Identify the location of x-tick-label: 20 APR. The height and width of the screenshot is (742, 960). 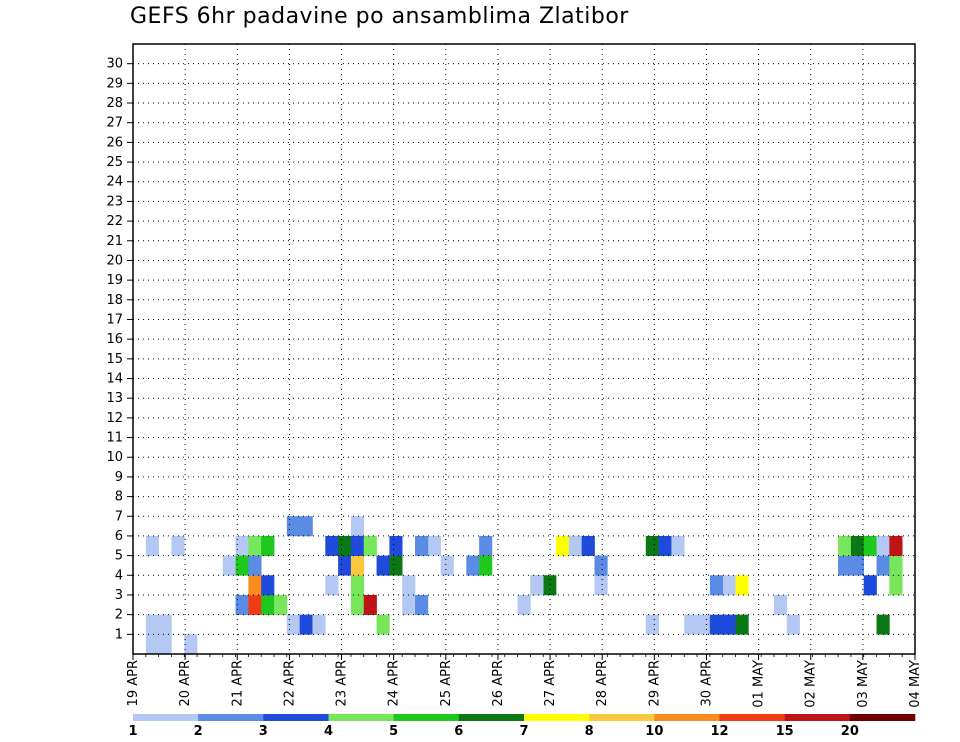
(185, 683).